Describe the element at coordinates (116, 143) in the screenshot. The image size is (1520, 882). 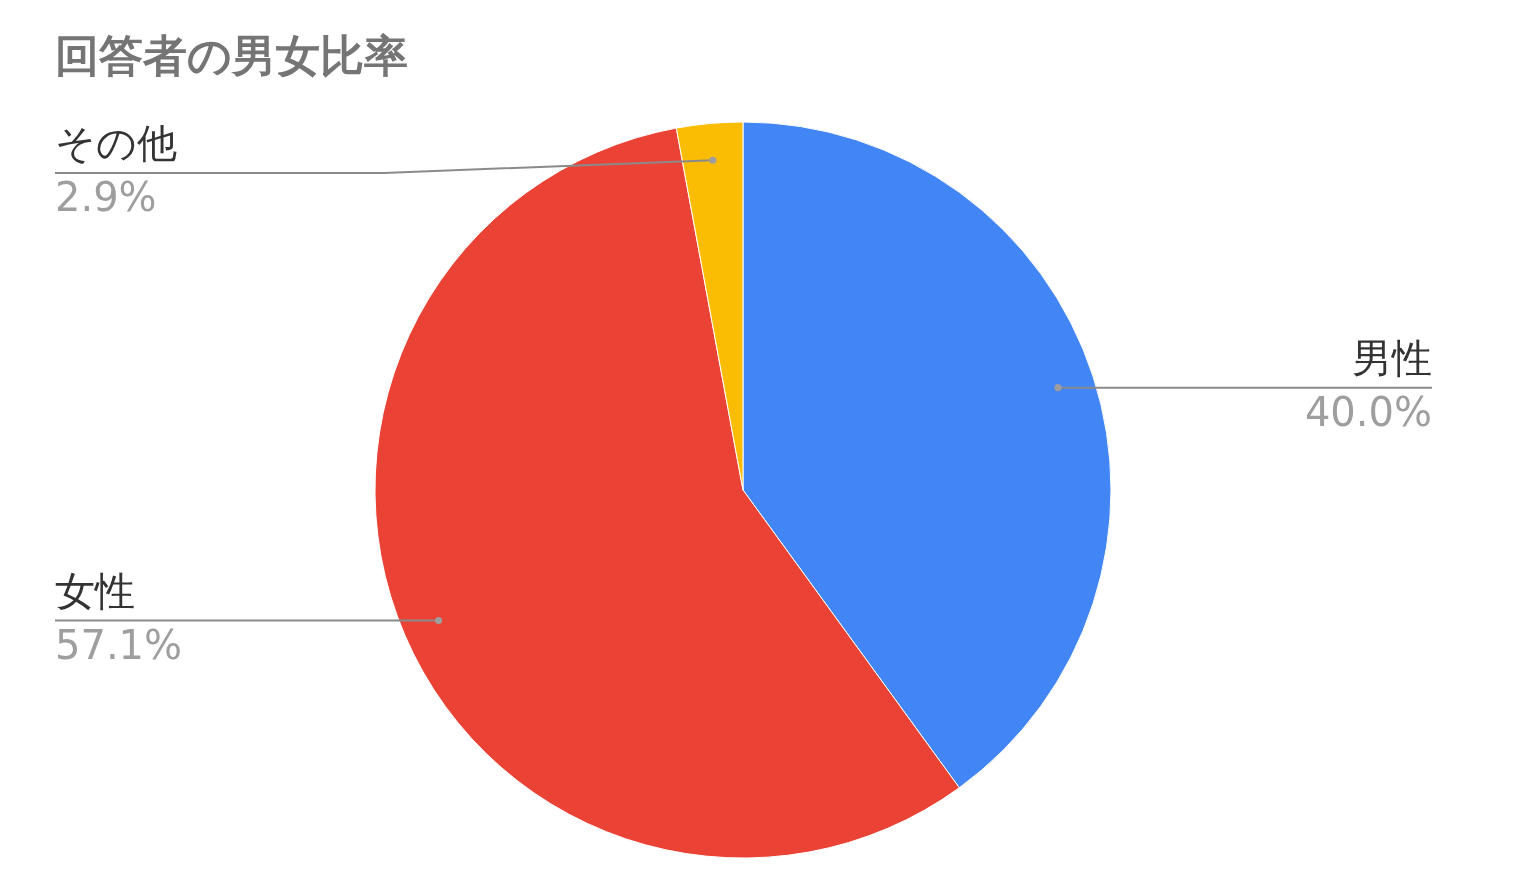
I see `slice-label: その他` at that location.